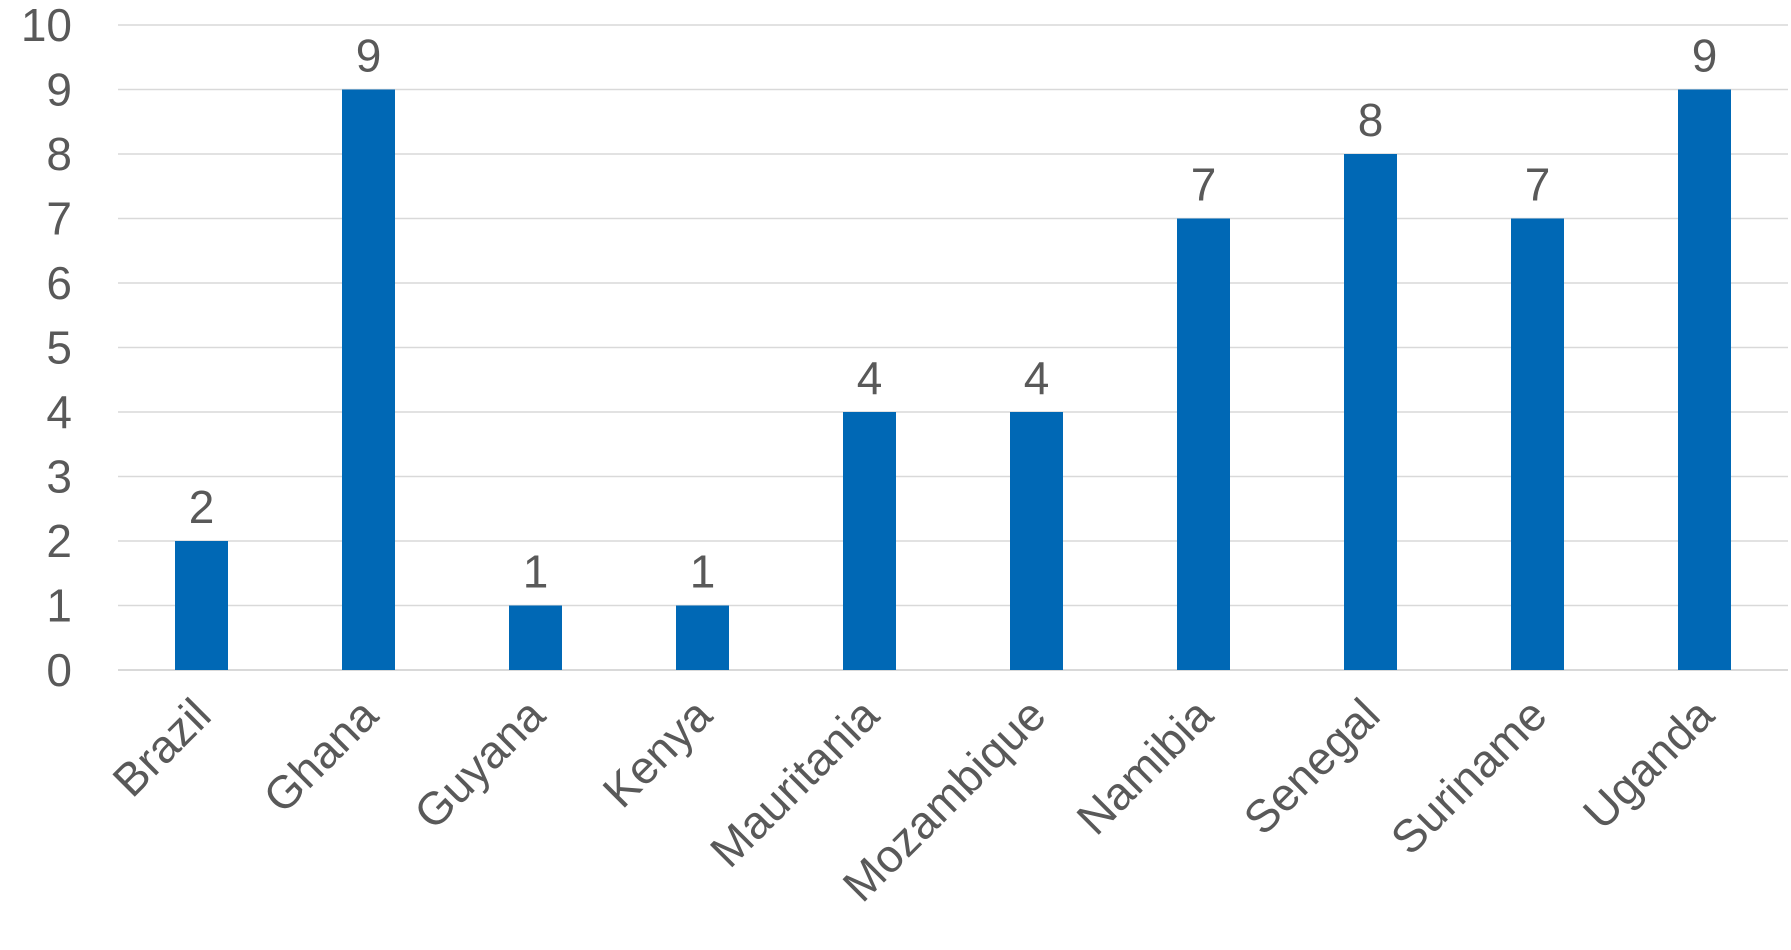 The width and height of the screenshot is (1791, 950). What do you see at coordinates (202, 507) in the screenshot?
I see `data-label: 2` at bounding box center [202, 507].